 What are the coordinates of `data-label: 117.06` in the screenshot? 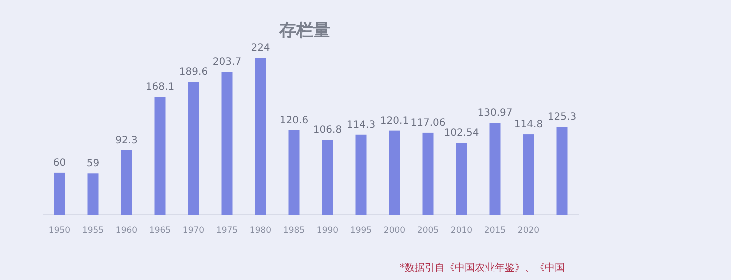 It's located at (428, 123).